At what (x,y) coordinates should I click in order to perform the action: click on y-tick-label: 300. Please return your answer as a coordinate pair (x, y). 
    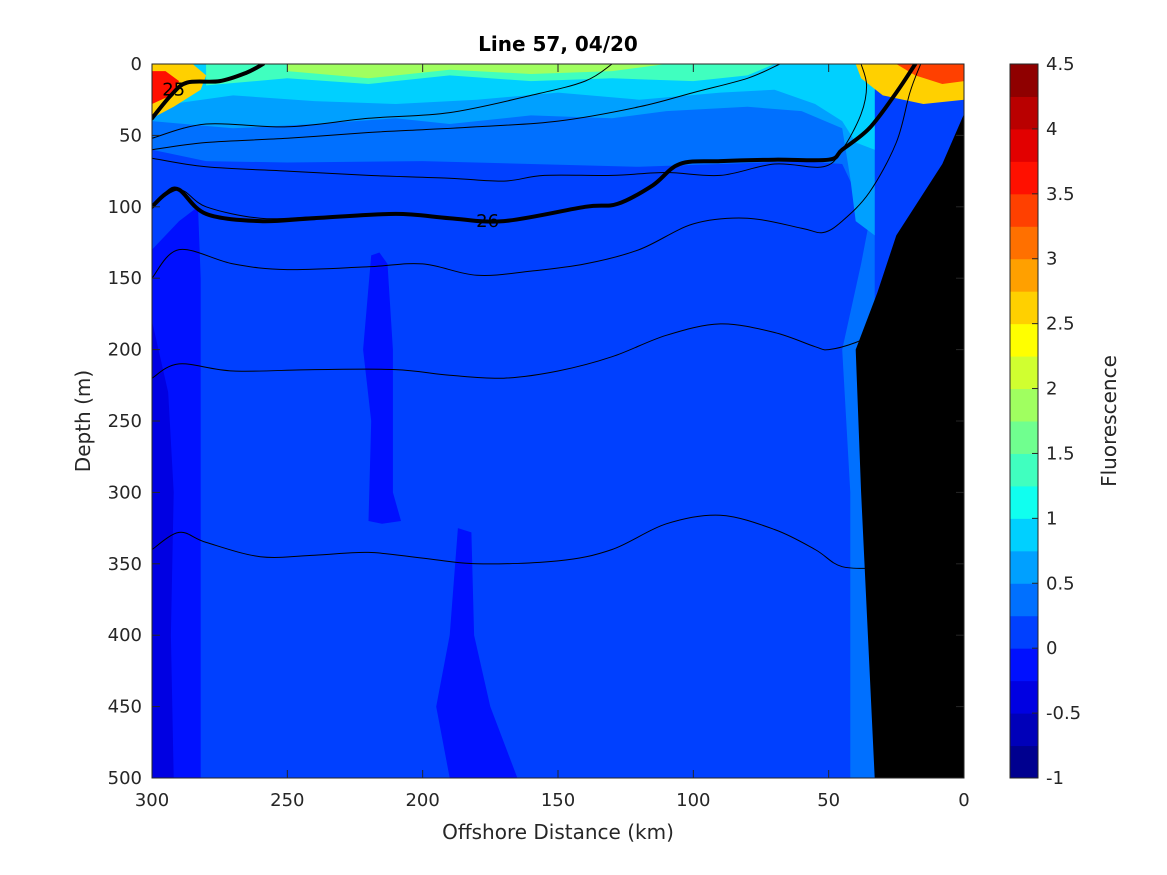
    Looking at the image, I should click on (125, 492).